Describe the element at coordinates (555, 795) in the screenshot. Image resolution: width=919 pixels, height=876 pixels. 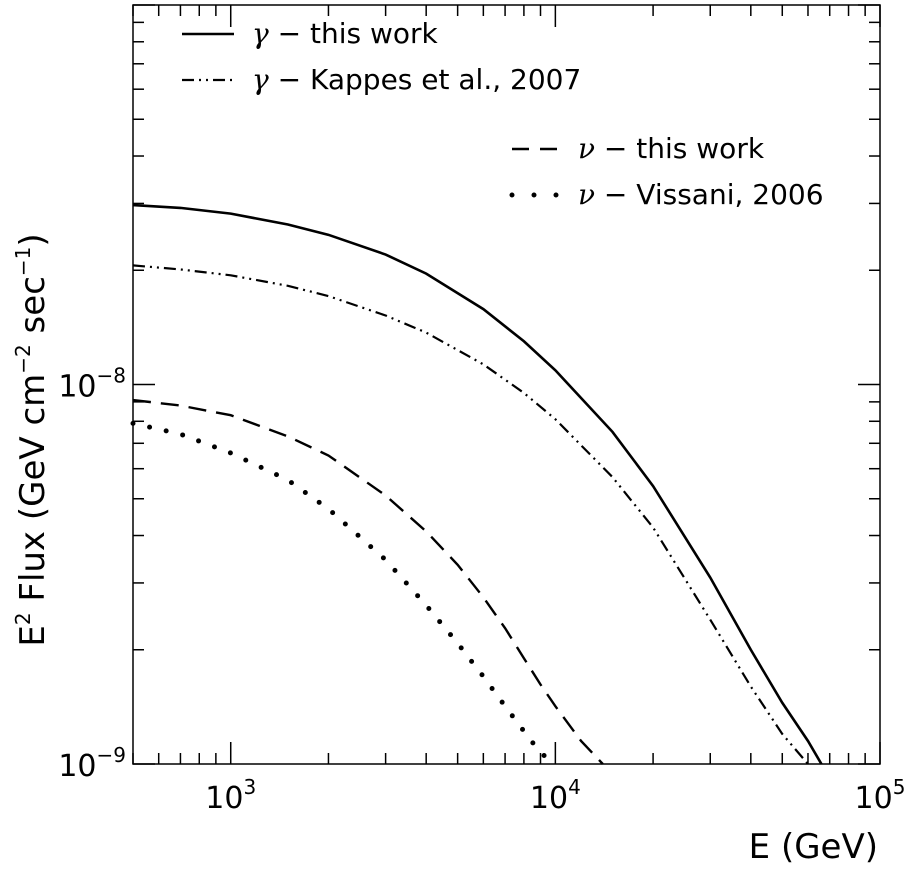
I see `x-tick-label: 10⁴` at that location.